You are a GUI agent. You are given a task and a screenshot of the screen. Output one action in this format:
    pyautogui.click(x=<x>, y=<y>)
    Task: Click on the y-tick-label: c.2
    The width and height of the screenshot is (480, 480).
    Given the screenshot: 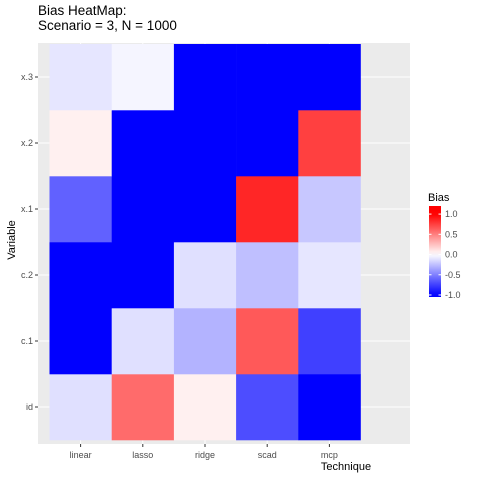 What is the action you would take?
    pyautogui.click(x=27, y=275)
    